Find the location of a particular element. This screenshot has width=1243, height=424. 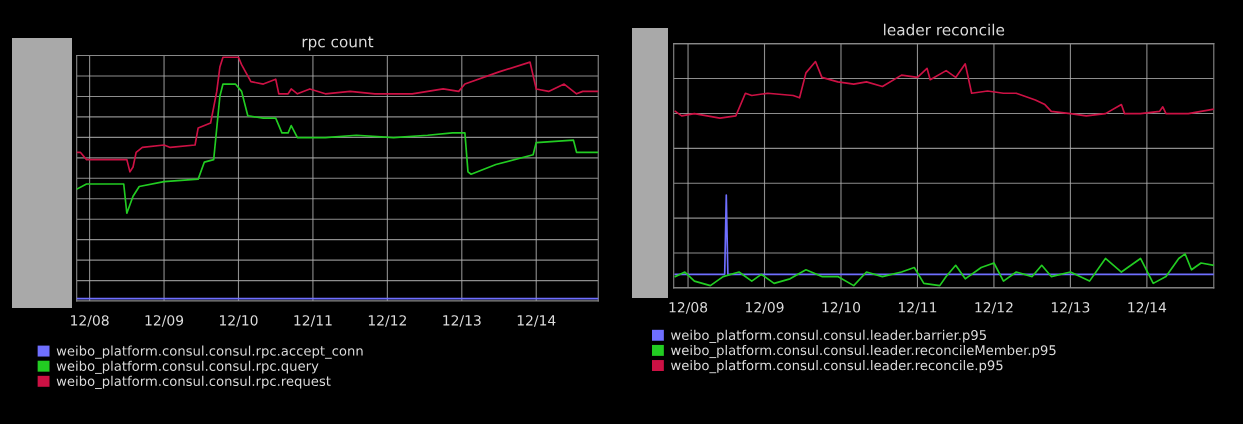

legend-label: weibo_platform.consul.consul.leader.barrier.p95 is located at coordinates (828, 336).